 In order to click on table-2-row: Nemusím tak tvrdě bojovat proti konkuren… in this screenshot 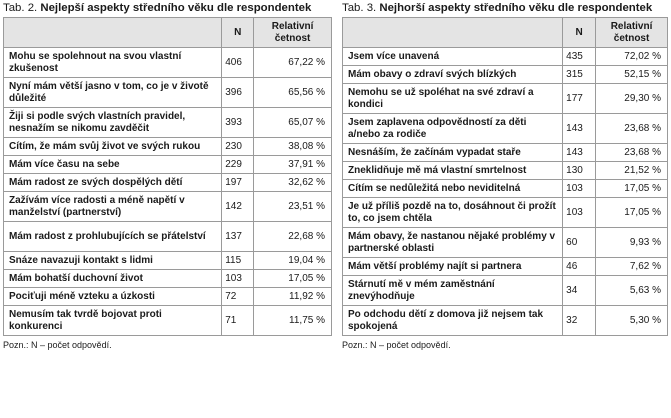, I will do `click(167, 320)`.